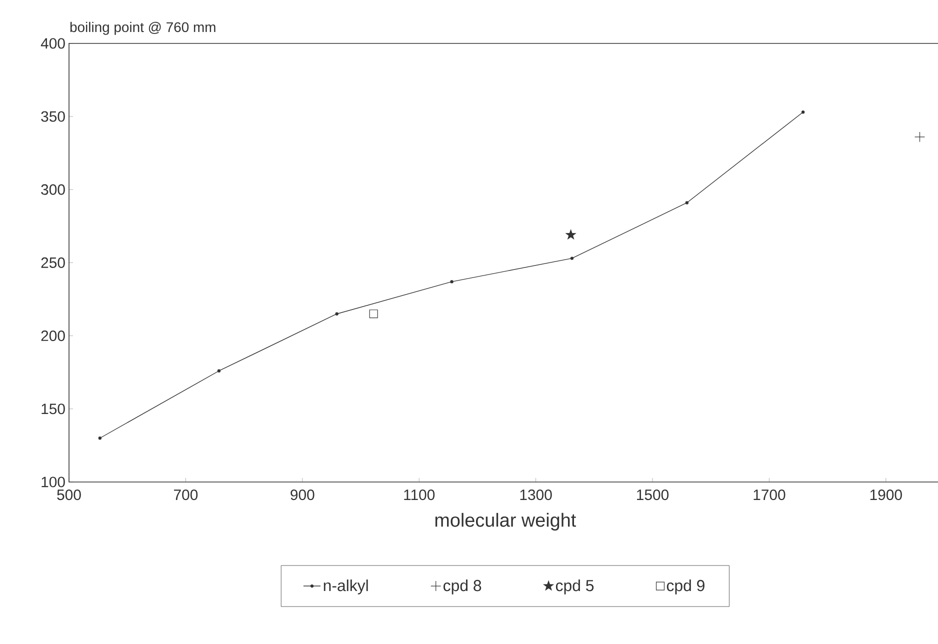 This screenshot has height=644, width=938. Describe the element at coordinates (886, 495) in the screenshot. I see `x-tick-label: 1900` at that location.